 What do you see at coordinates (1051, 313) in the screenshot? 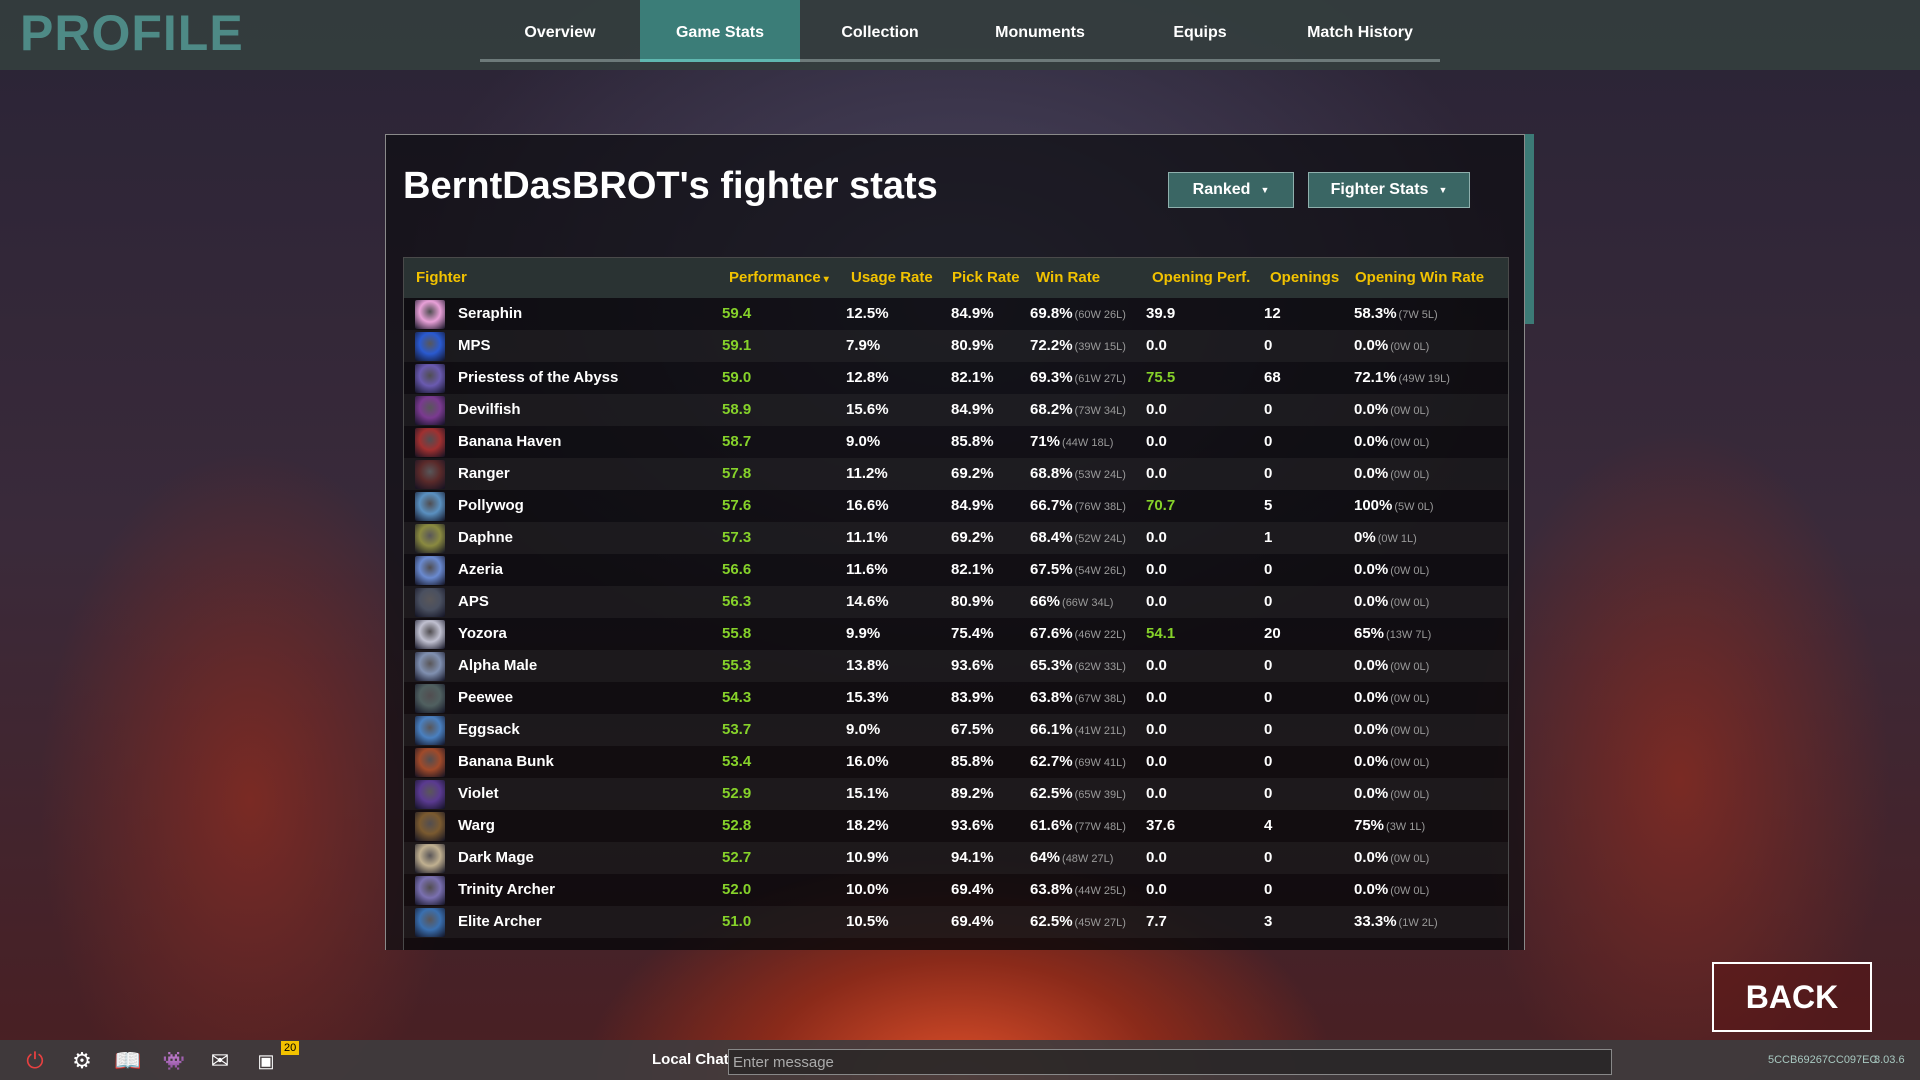
I see `win-rate-value: 69.8%` at bounding box center [1051, 313].